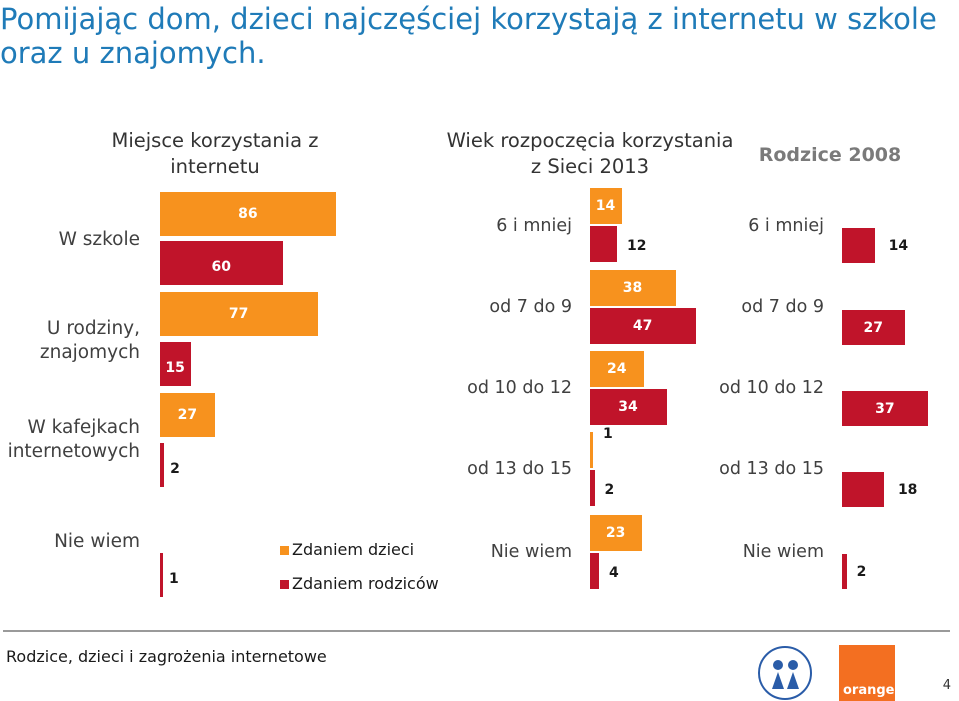  I want to click on p1-cat-rodzina: U rodziny, znajomych, so click(89, 340).